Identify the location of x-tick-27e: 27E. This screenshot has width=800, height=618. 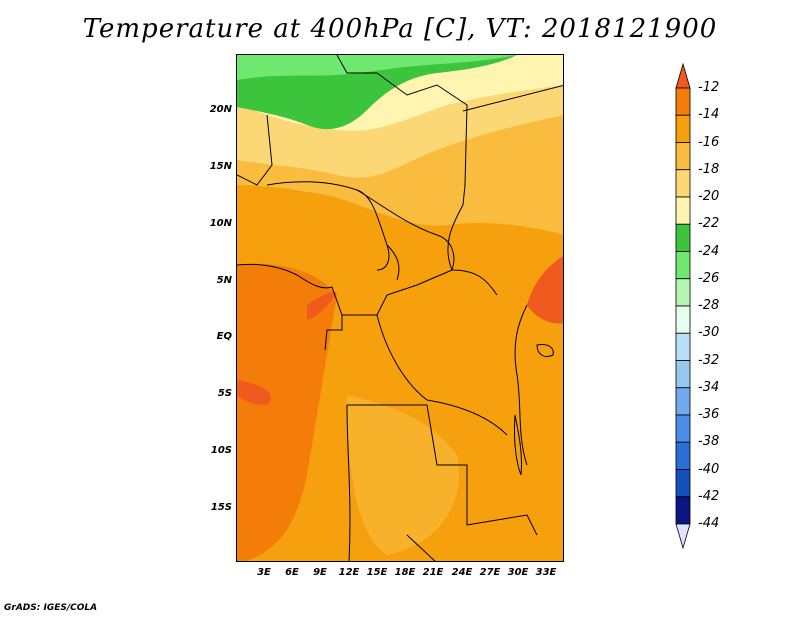
(490, 572).